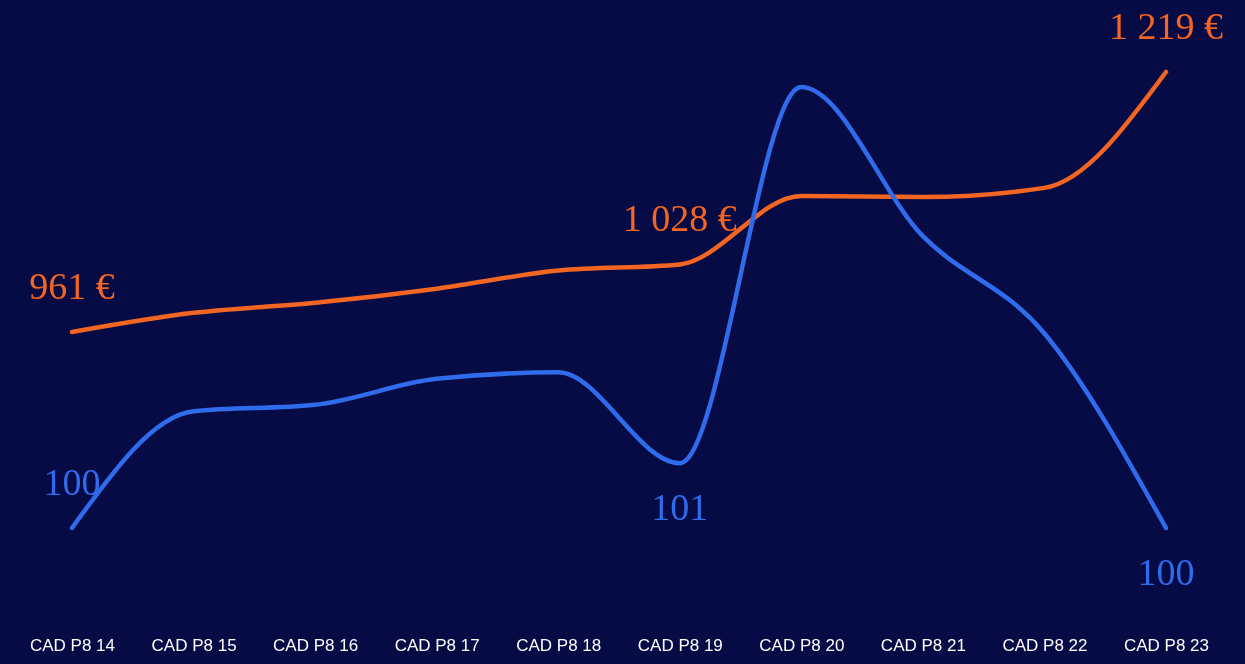 Image resolution: width=1245 pixels, height=664 pixels. What do you see at coordinates (194, 645) in the screenshot?
I see `x-tick-label: CAD P8 15` at bounding box center [194, 645].